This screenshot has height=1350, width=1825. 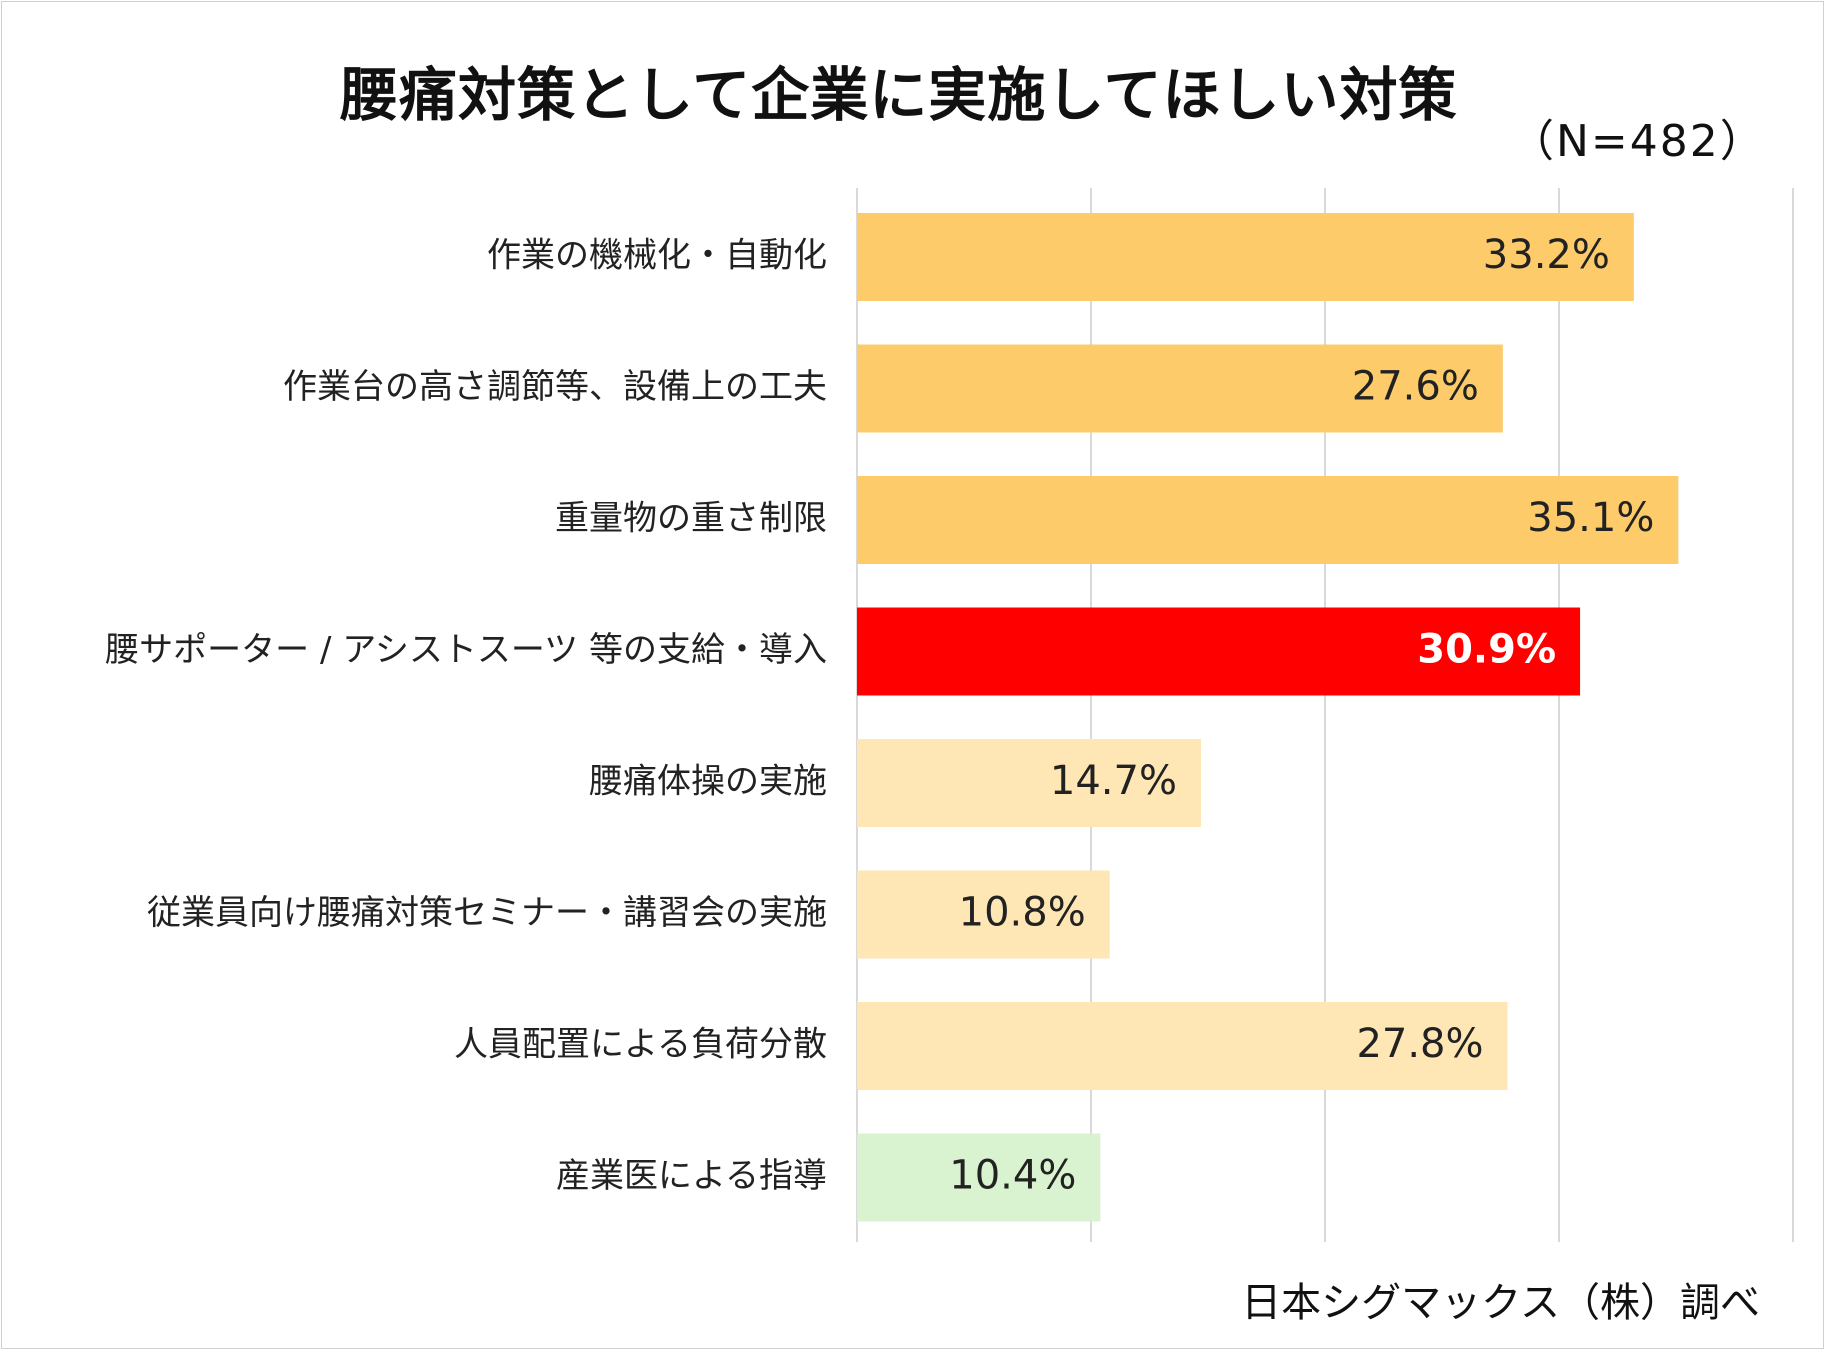 I want to click on chart-title: 腰痛対策として企業に実施してほしい対策, so click(x=899, y=95).